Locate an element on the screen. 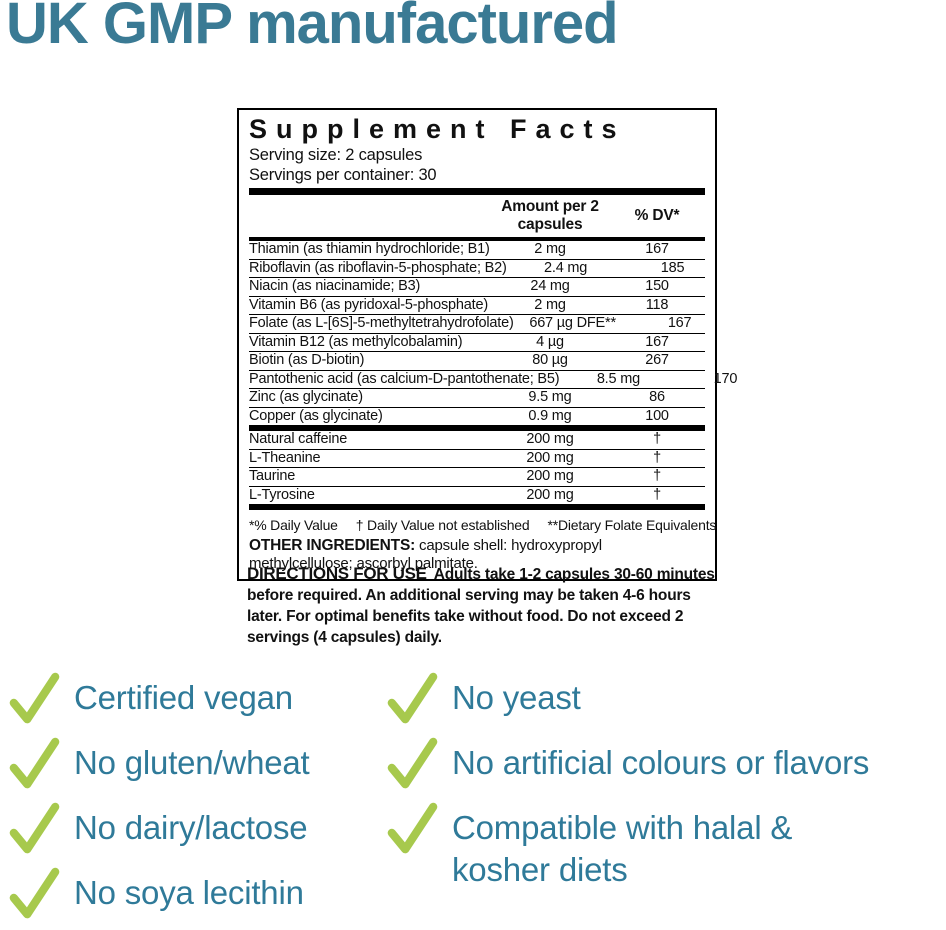  nutrient-amount: 4 µg is located at coordinates (550, 341).